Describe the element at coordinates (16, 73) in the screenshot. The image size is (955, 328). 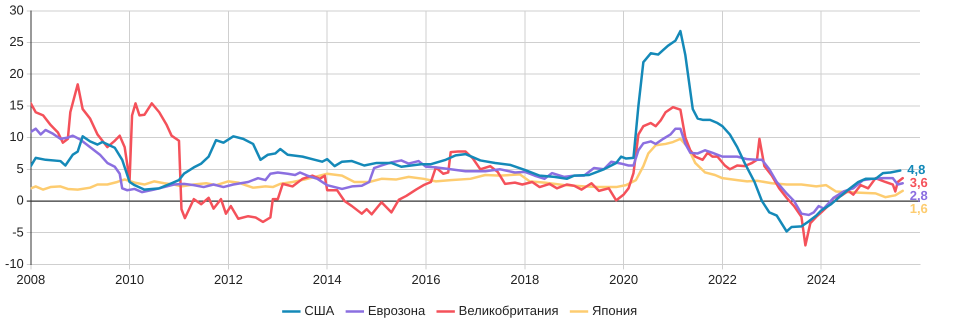
I see `y-tick-label: 20` at that location.